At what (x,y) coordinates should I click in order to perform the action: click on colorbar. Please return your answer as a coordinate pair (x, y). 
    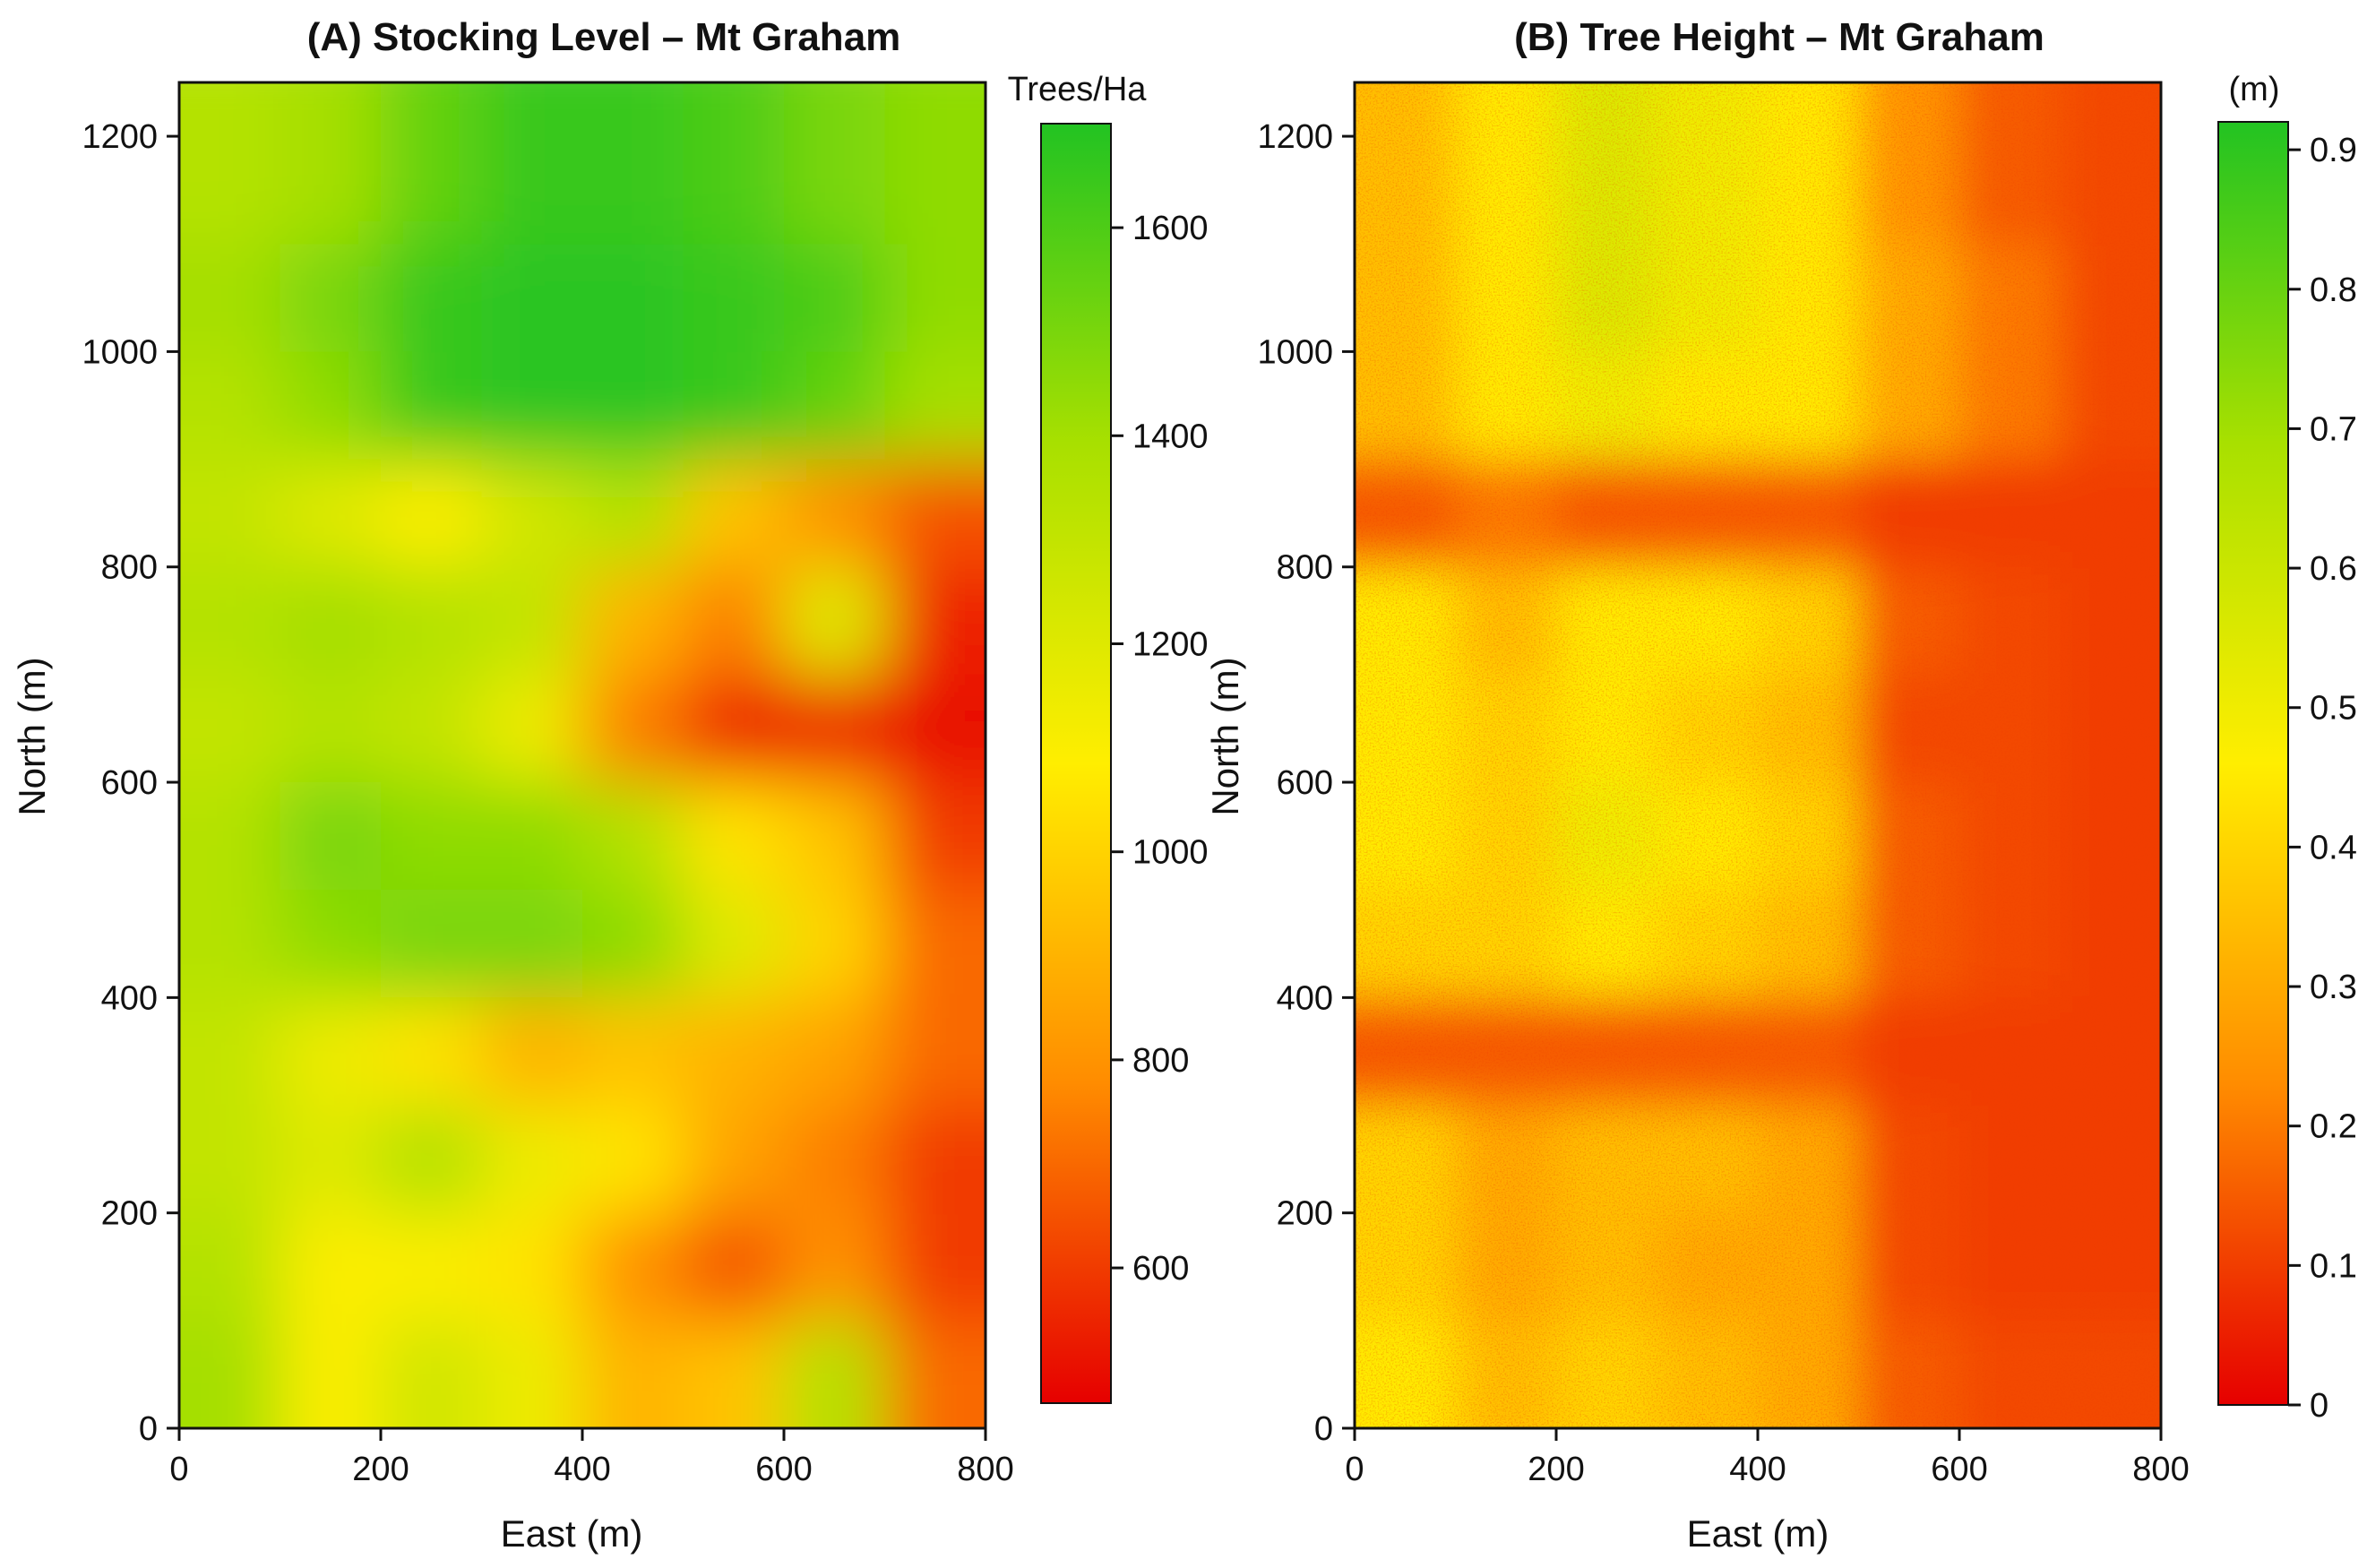
    Looking at the image, I should click on (2253, 764).